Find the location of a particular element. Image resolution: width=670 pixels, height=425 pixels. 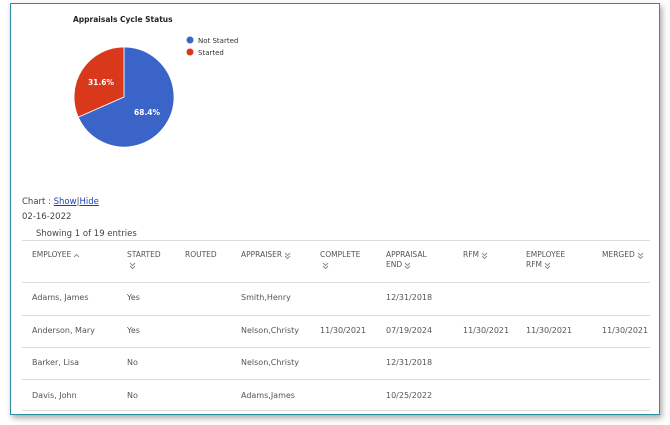

chart-title: Appraisals Cycle Status is located at coordinates (123, 19).